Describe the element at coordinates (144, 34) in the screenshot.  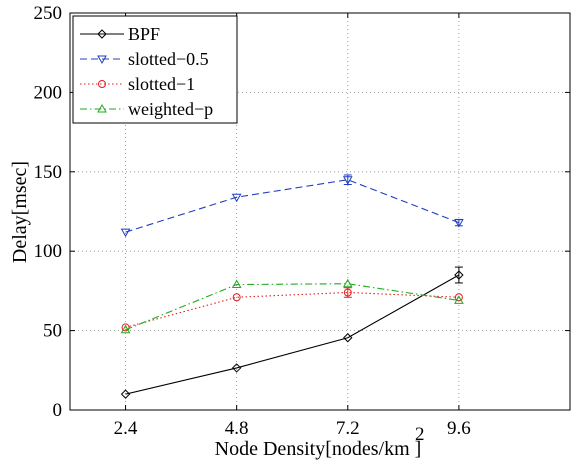
I see `legend-label: BPF` at that location.